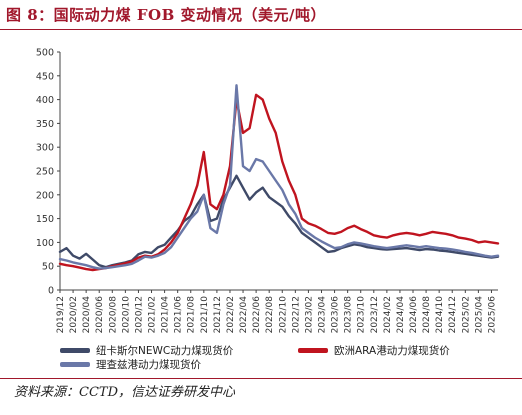 The width and height of the screenshot is (522, 415). What do you see at coordinates (113, 315) in the screenshot?
I see `x-tick-label: 2020/08` at bounding box center [113, 315].